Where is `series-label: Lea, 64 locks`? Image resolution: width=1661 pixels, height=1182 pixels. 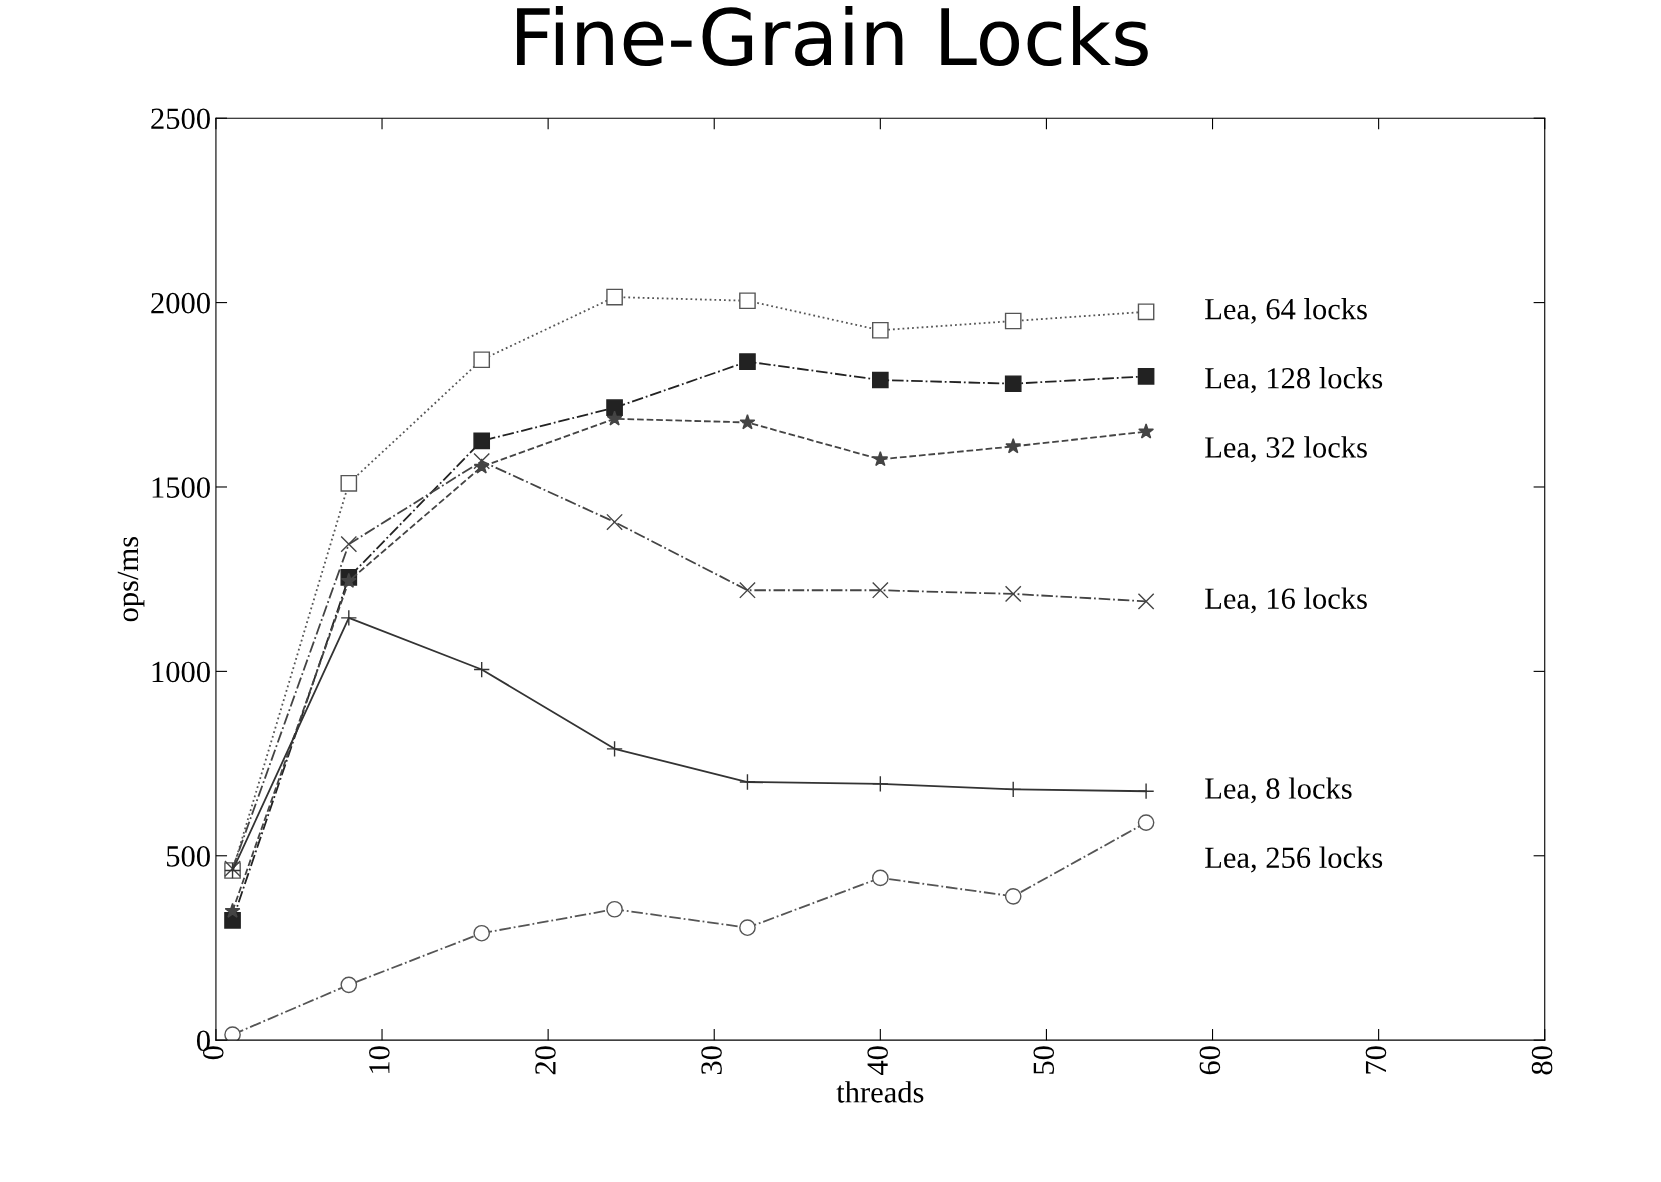
series-label: Lea, 64 locks is located at coordinates (1286, 310).